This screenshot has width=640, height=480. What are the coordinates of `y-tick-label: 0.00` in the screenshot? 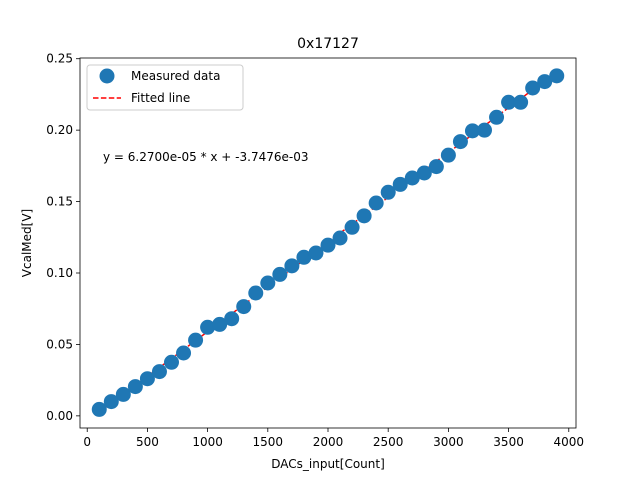 It's located at (59, 416).